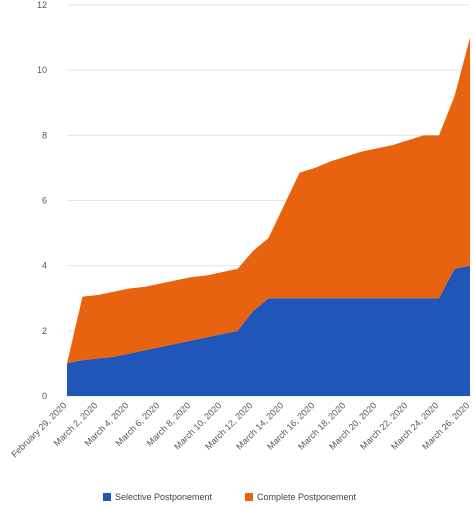  What do you see at coordinates (164, 497) in the screenshot?
I see `legend-label: Selective Postponement` at bounding box center [164, 497].